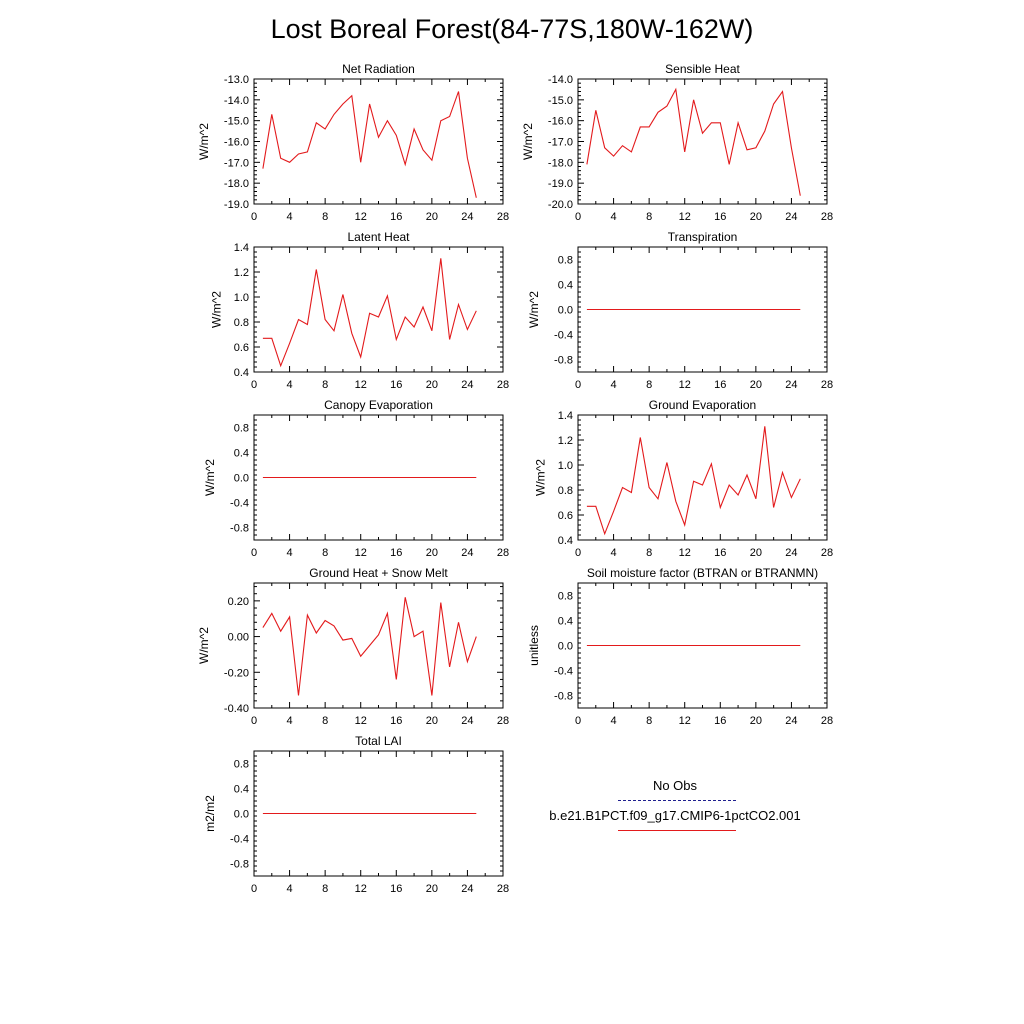  Describe the element at coordinates (210, 813) in the screenshot. I see `panel-total-lai-ylabel: m2/m2` at that location.